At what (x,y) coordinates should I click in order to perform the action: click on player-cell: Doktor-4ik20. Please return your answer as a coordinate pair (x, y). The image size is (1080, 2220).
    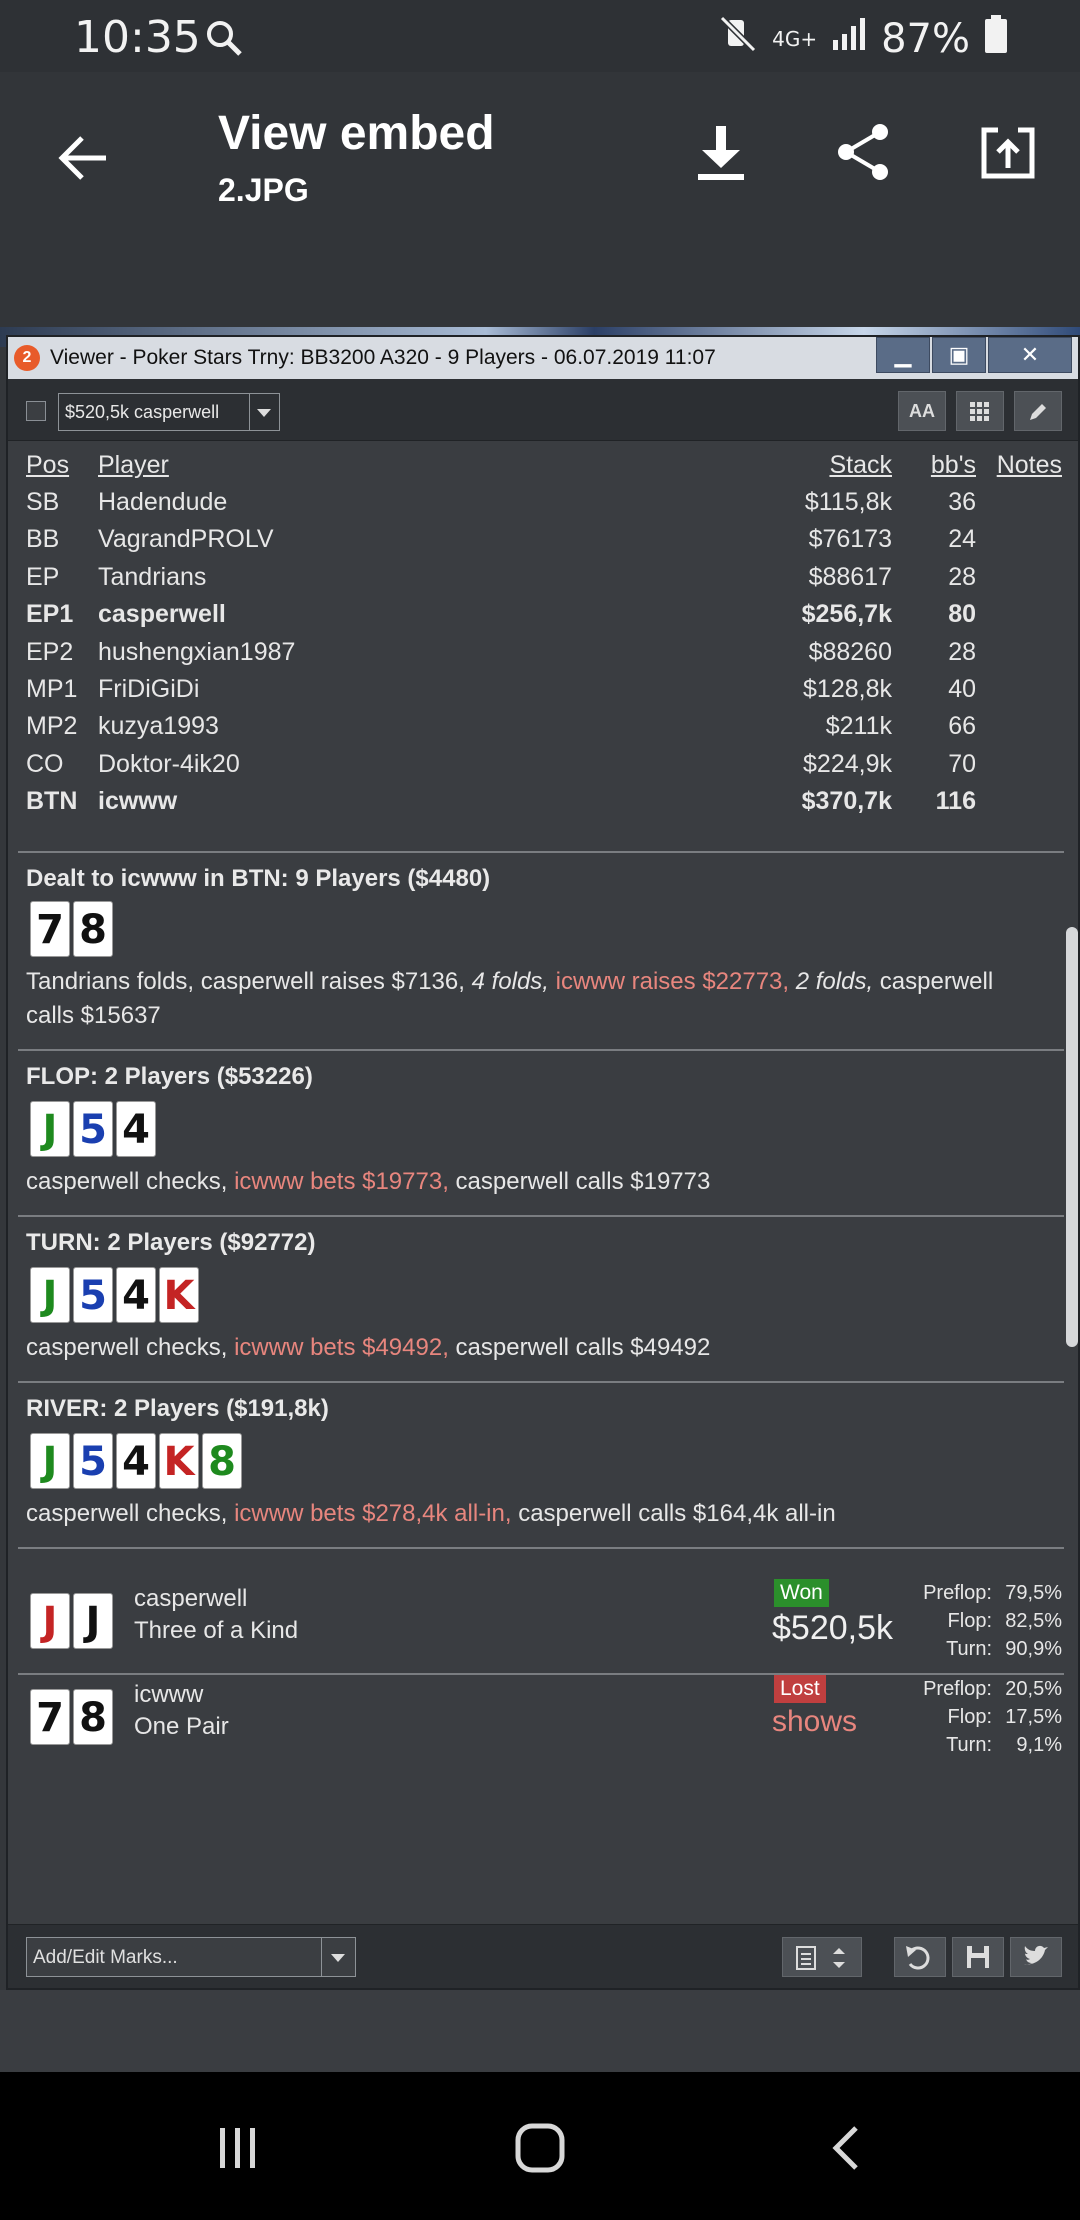
    Looking at the image, I should click on (169, 763).